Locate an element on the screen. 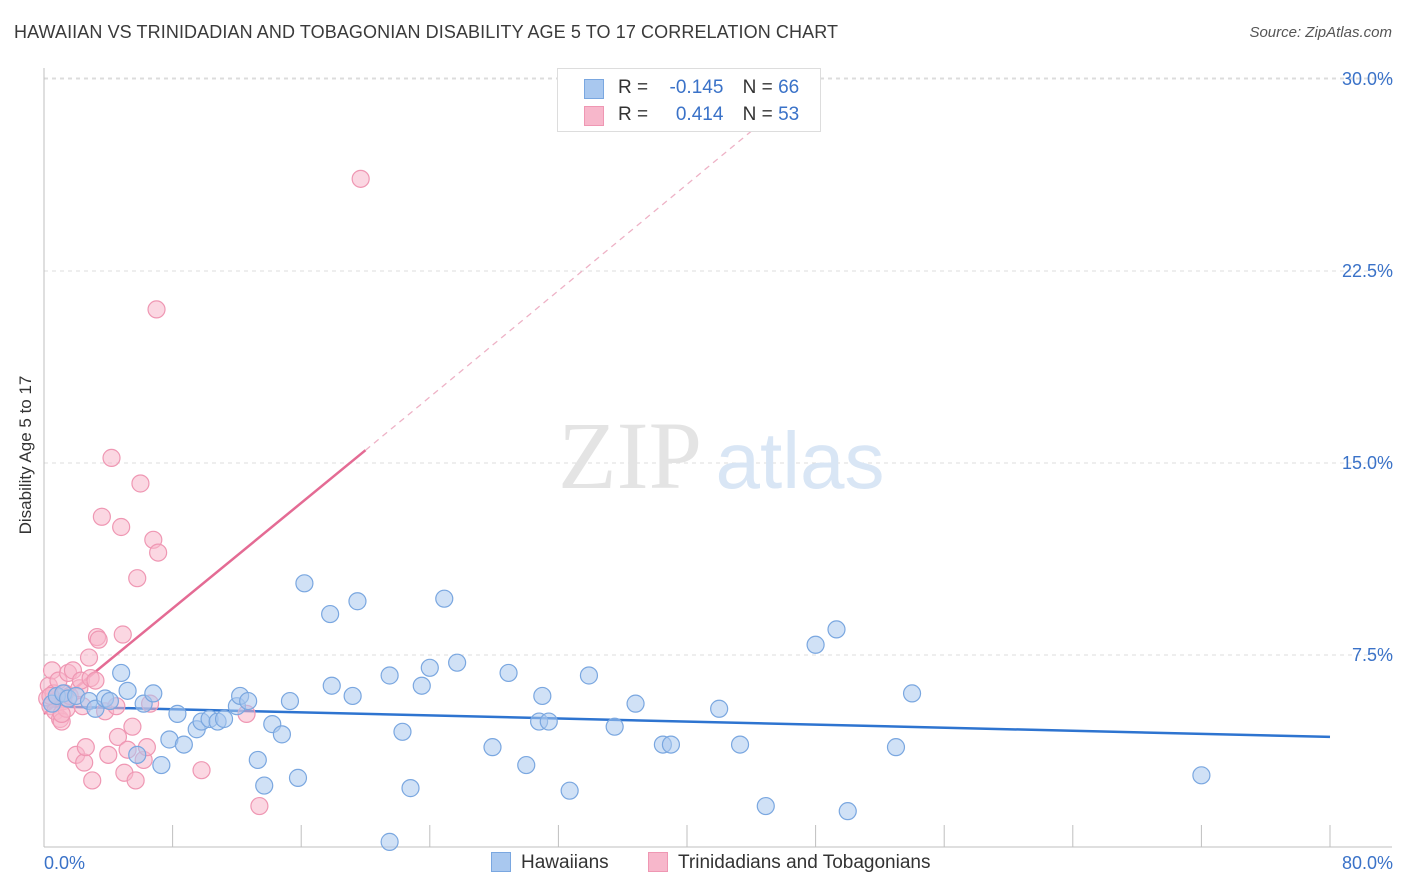  bottom-legend-label: Trinidadians and Tobagonians is located at coordinates (804, 862).